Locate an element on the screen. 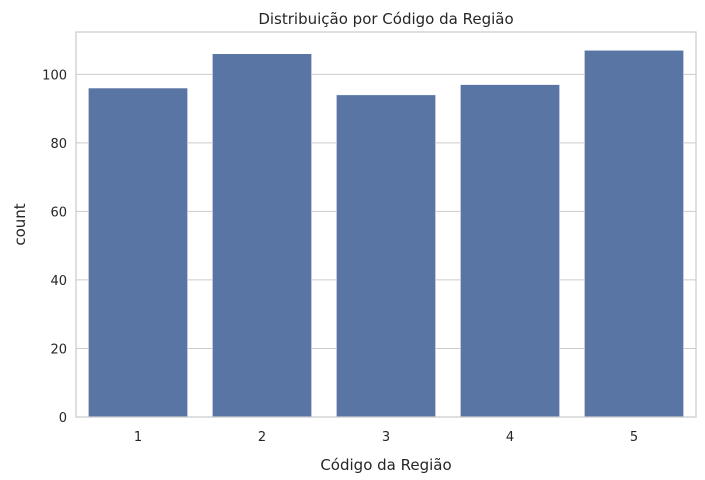 Image resolution: width=705 pixels, height=480 pixels. y-tick-labels: 0 20 40 60 80 100 is located at coordinates (54, 247).